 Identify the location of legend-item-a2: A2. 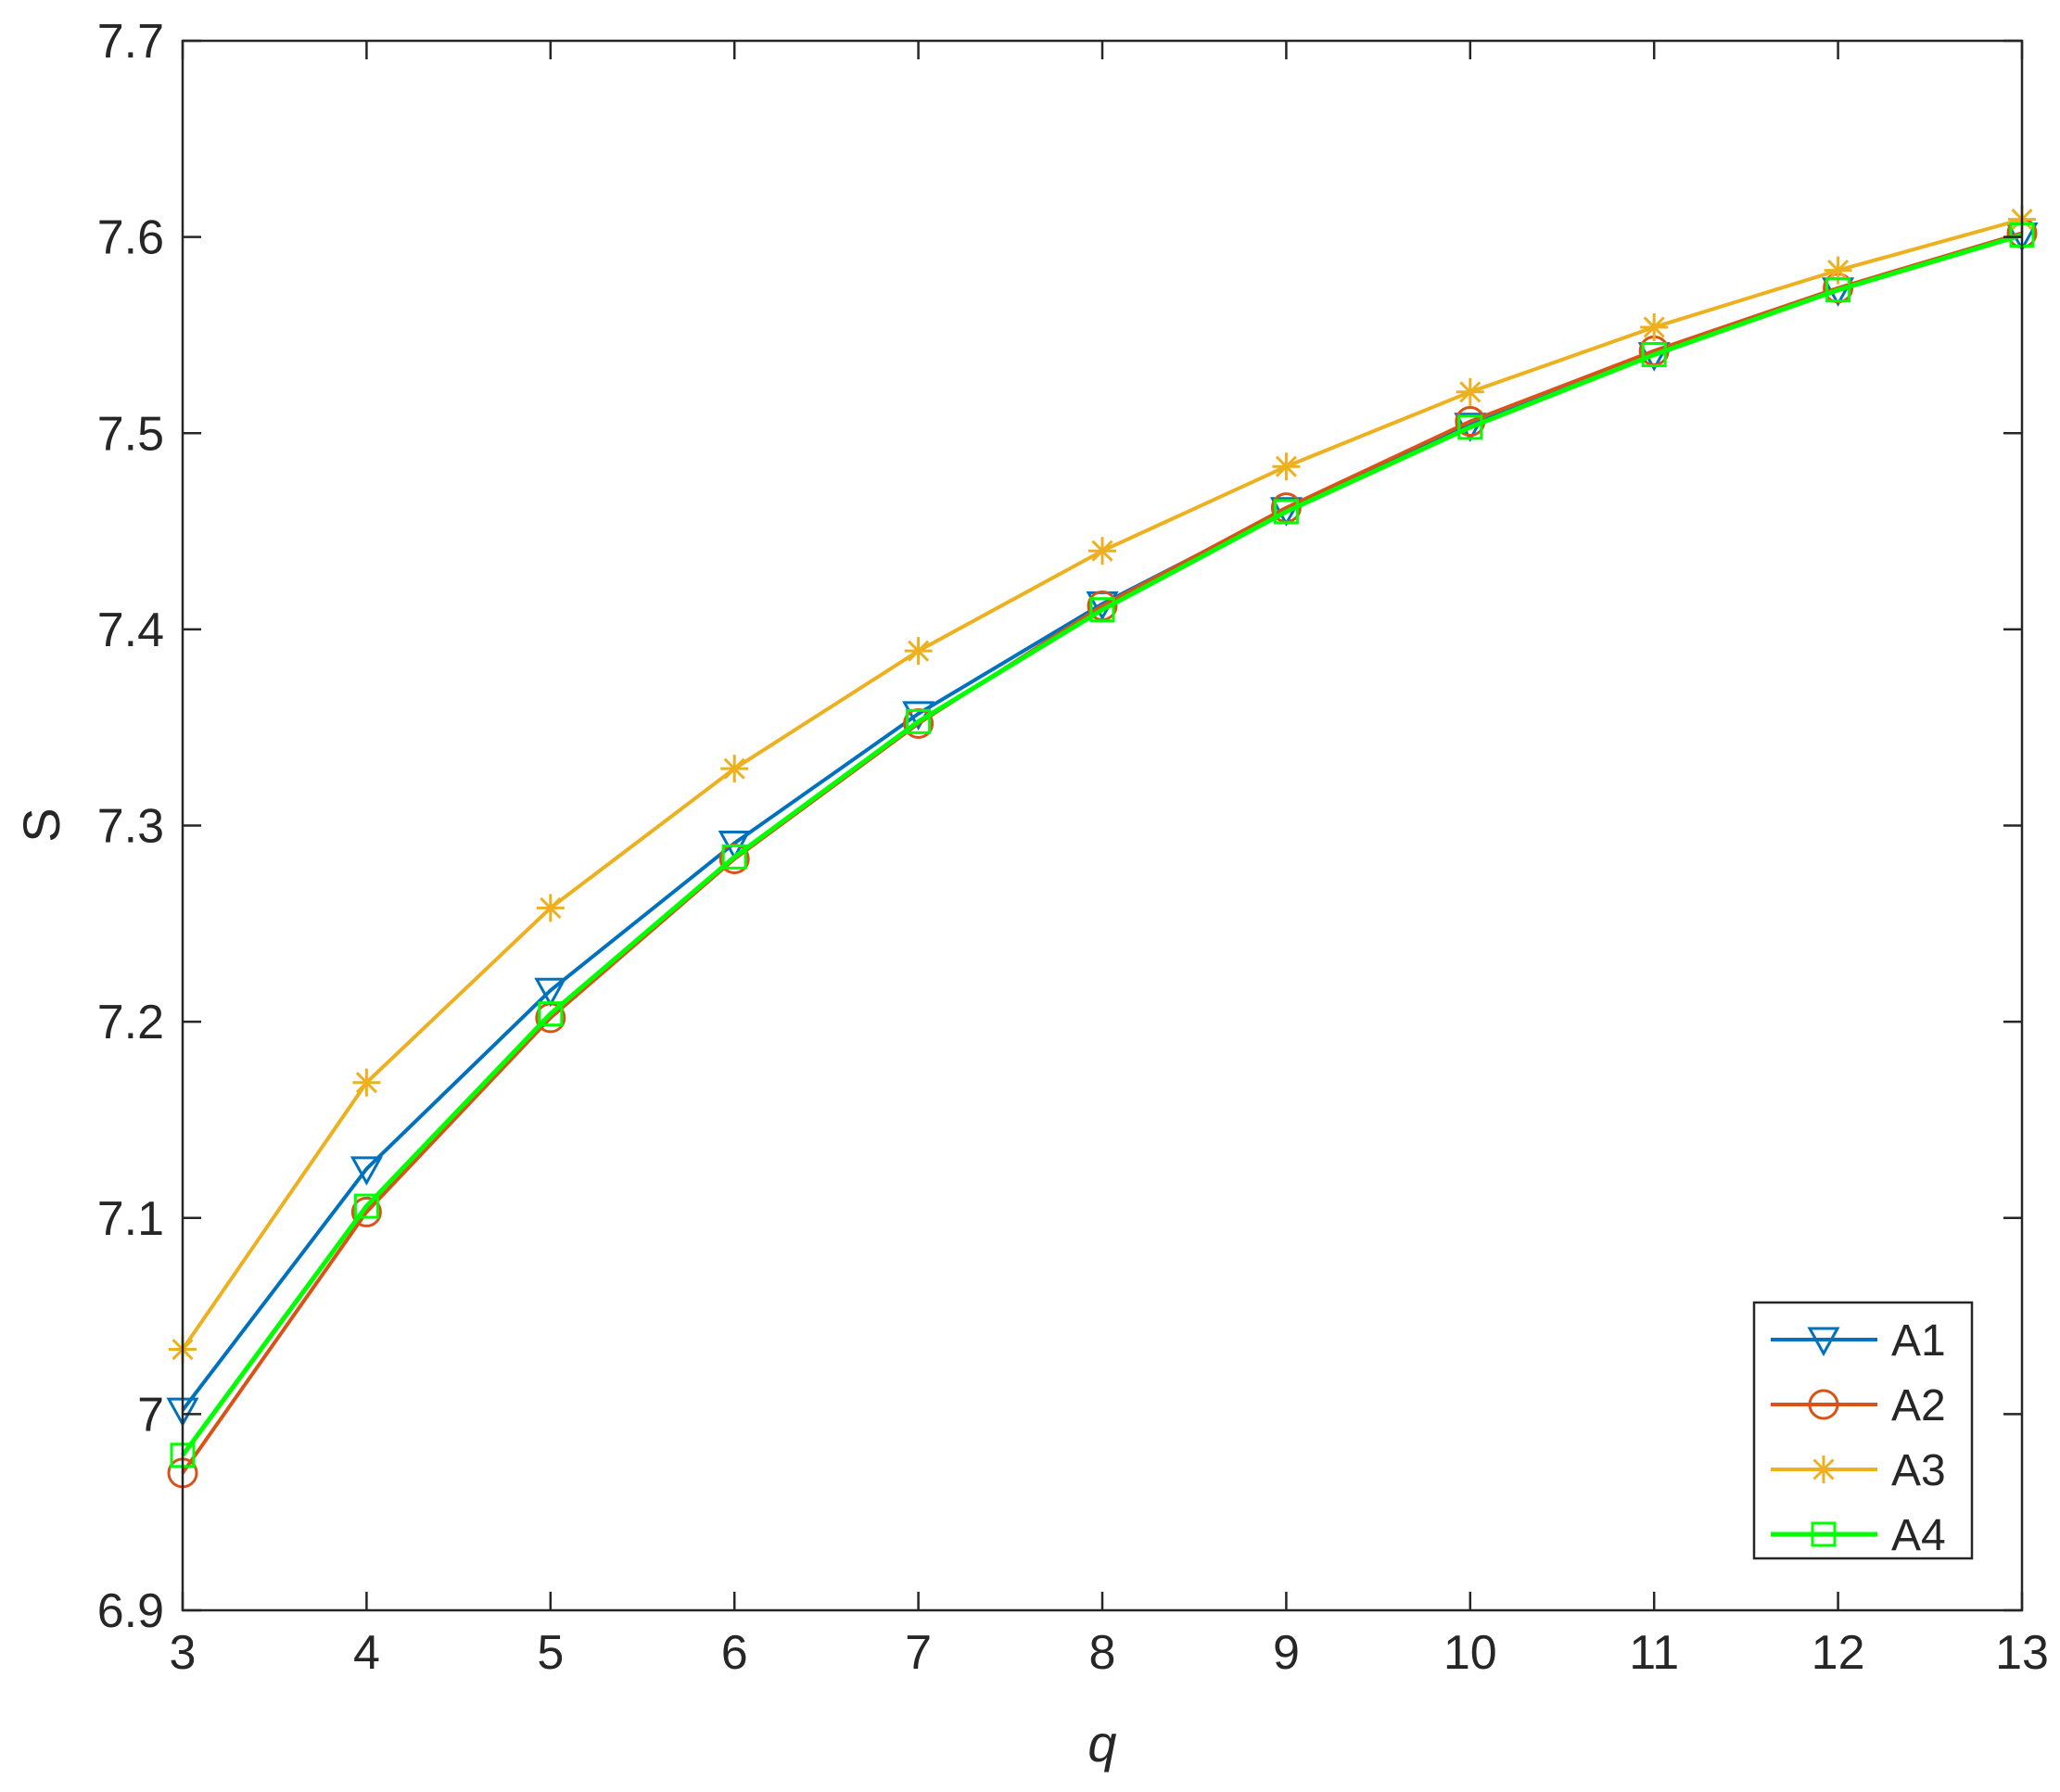
(1859, 1405).